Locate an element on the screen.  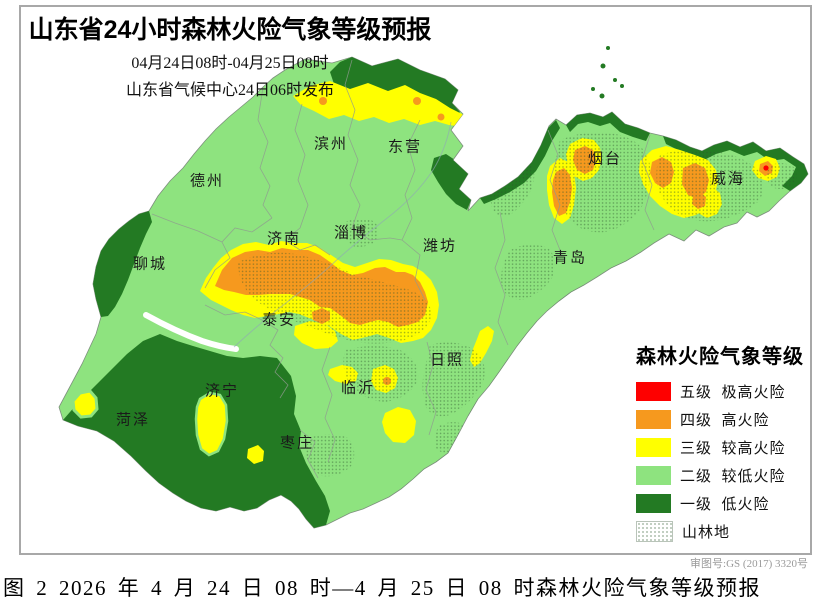
city-label-菏泽: 菏泽 is located at coordinates (133, 419).